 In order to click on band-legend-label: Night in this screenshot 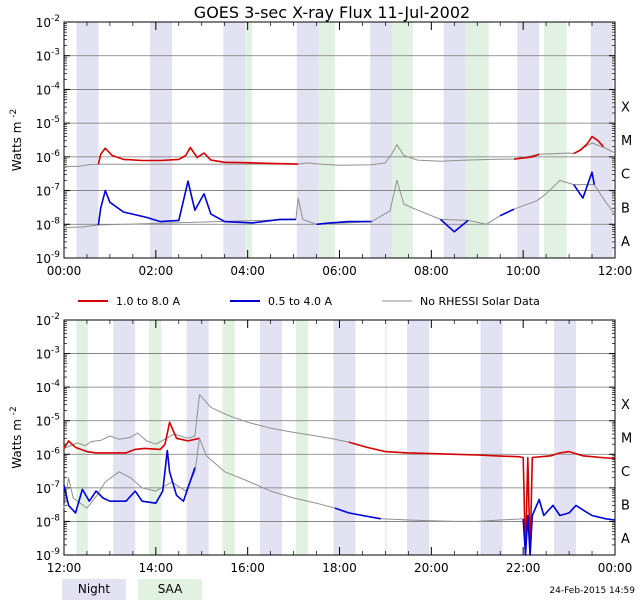, I will do `click(94, 589)`.